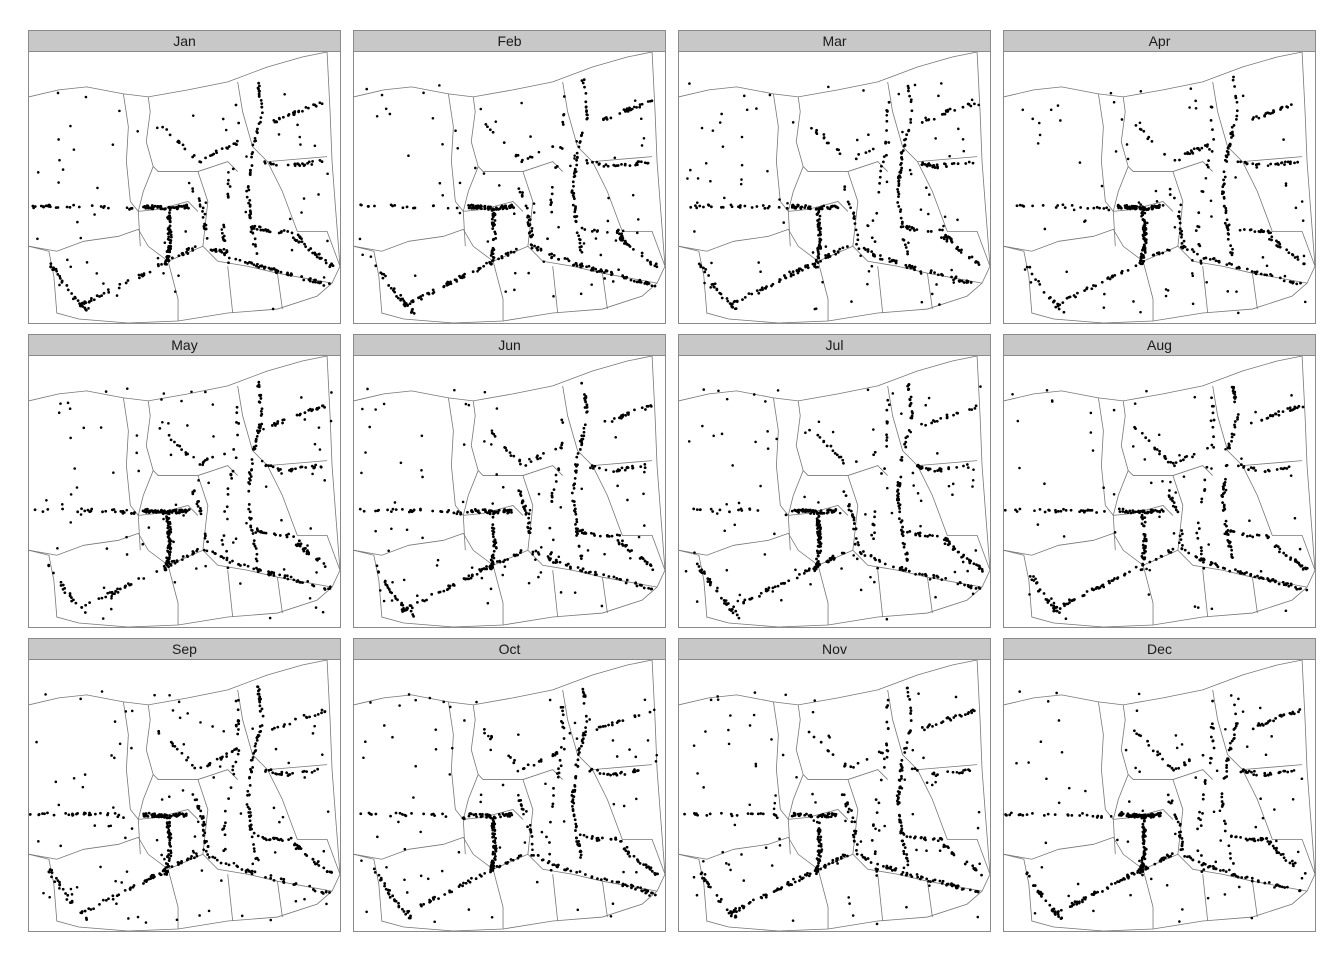 This screenshot has width=1344, height=960. Describe the element at coordinates (509, 492) in the screenshot. I see `map-plot-jun` at that location.